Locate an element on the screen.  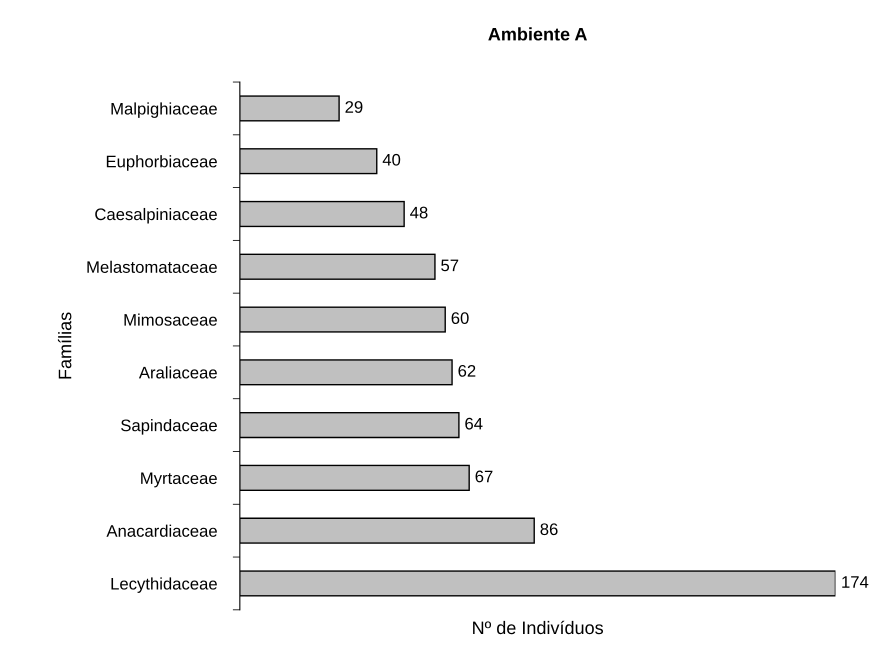
y-tick-label: Caesalpiniaceae is located at coordinates (156, 216).